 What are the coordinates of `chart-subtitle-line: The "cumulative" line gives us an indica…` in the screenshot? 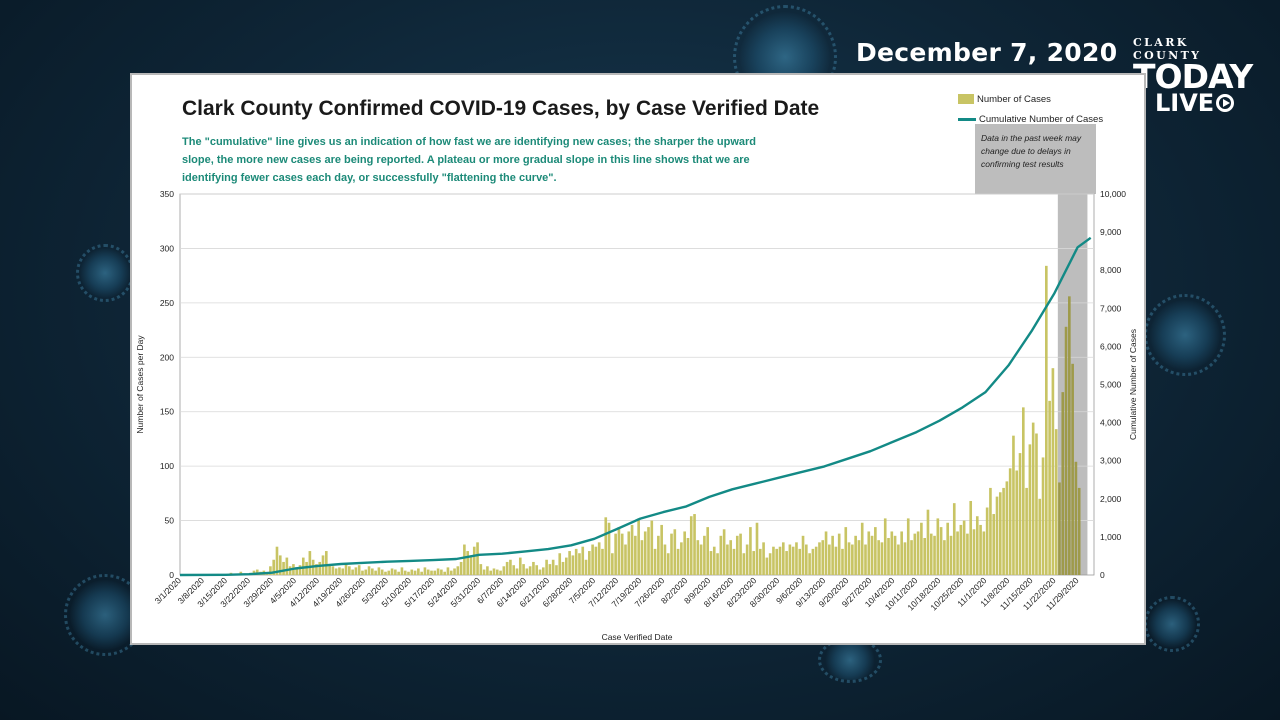 It's located at (469, 142).